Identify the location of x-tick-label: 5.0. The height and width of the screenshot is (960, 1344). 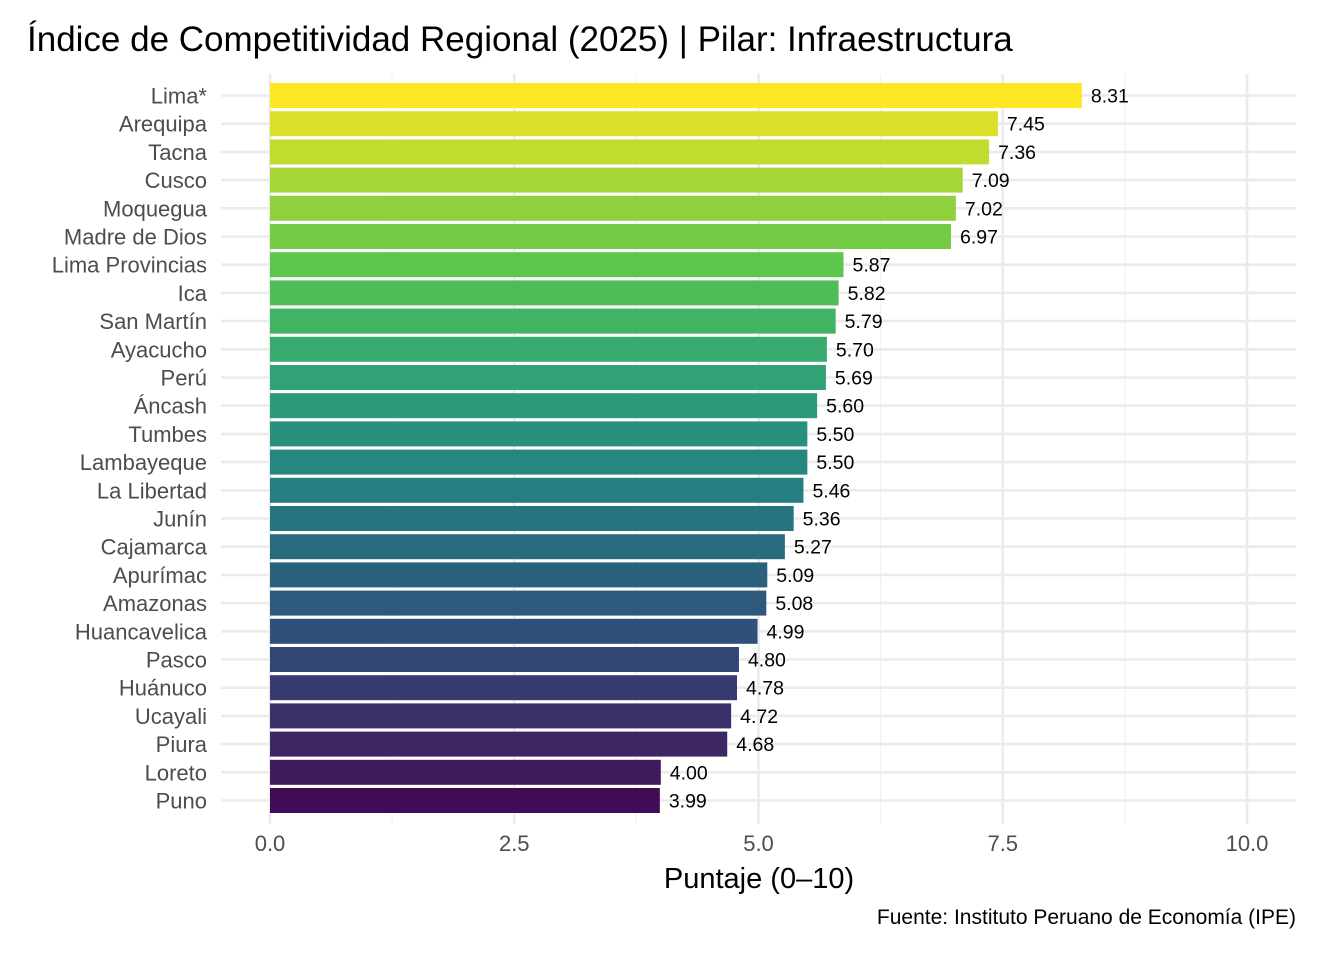
(758, 843).